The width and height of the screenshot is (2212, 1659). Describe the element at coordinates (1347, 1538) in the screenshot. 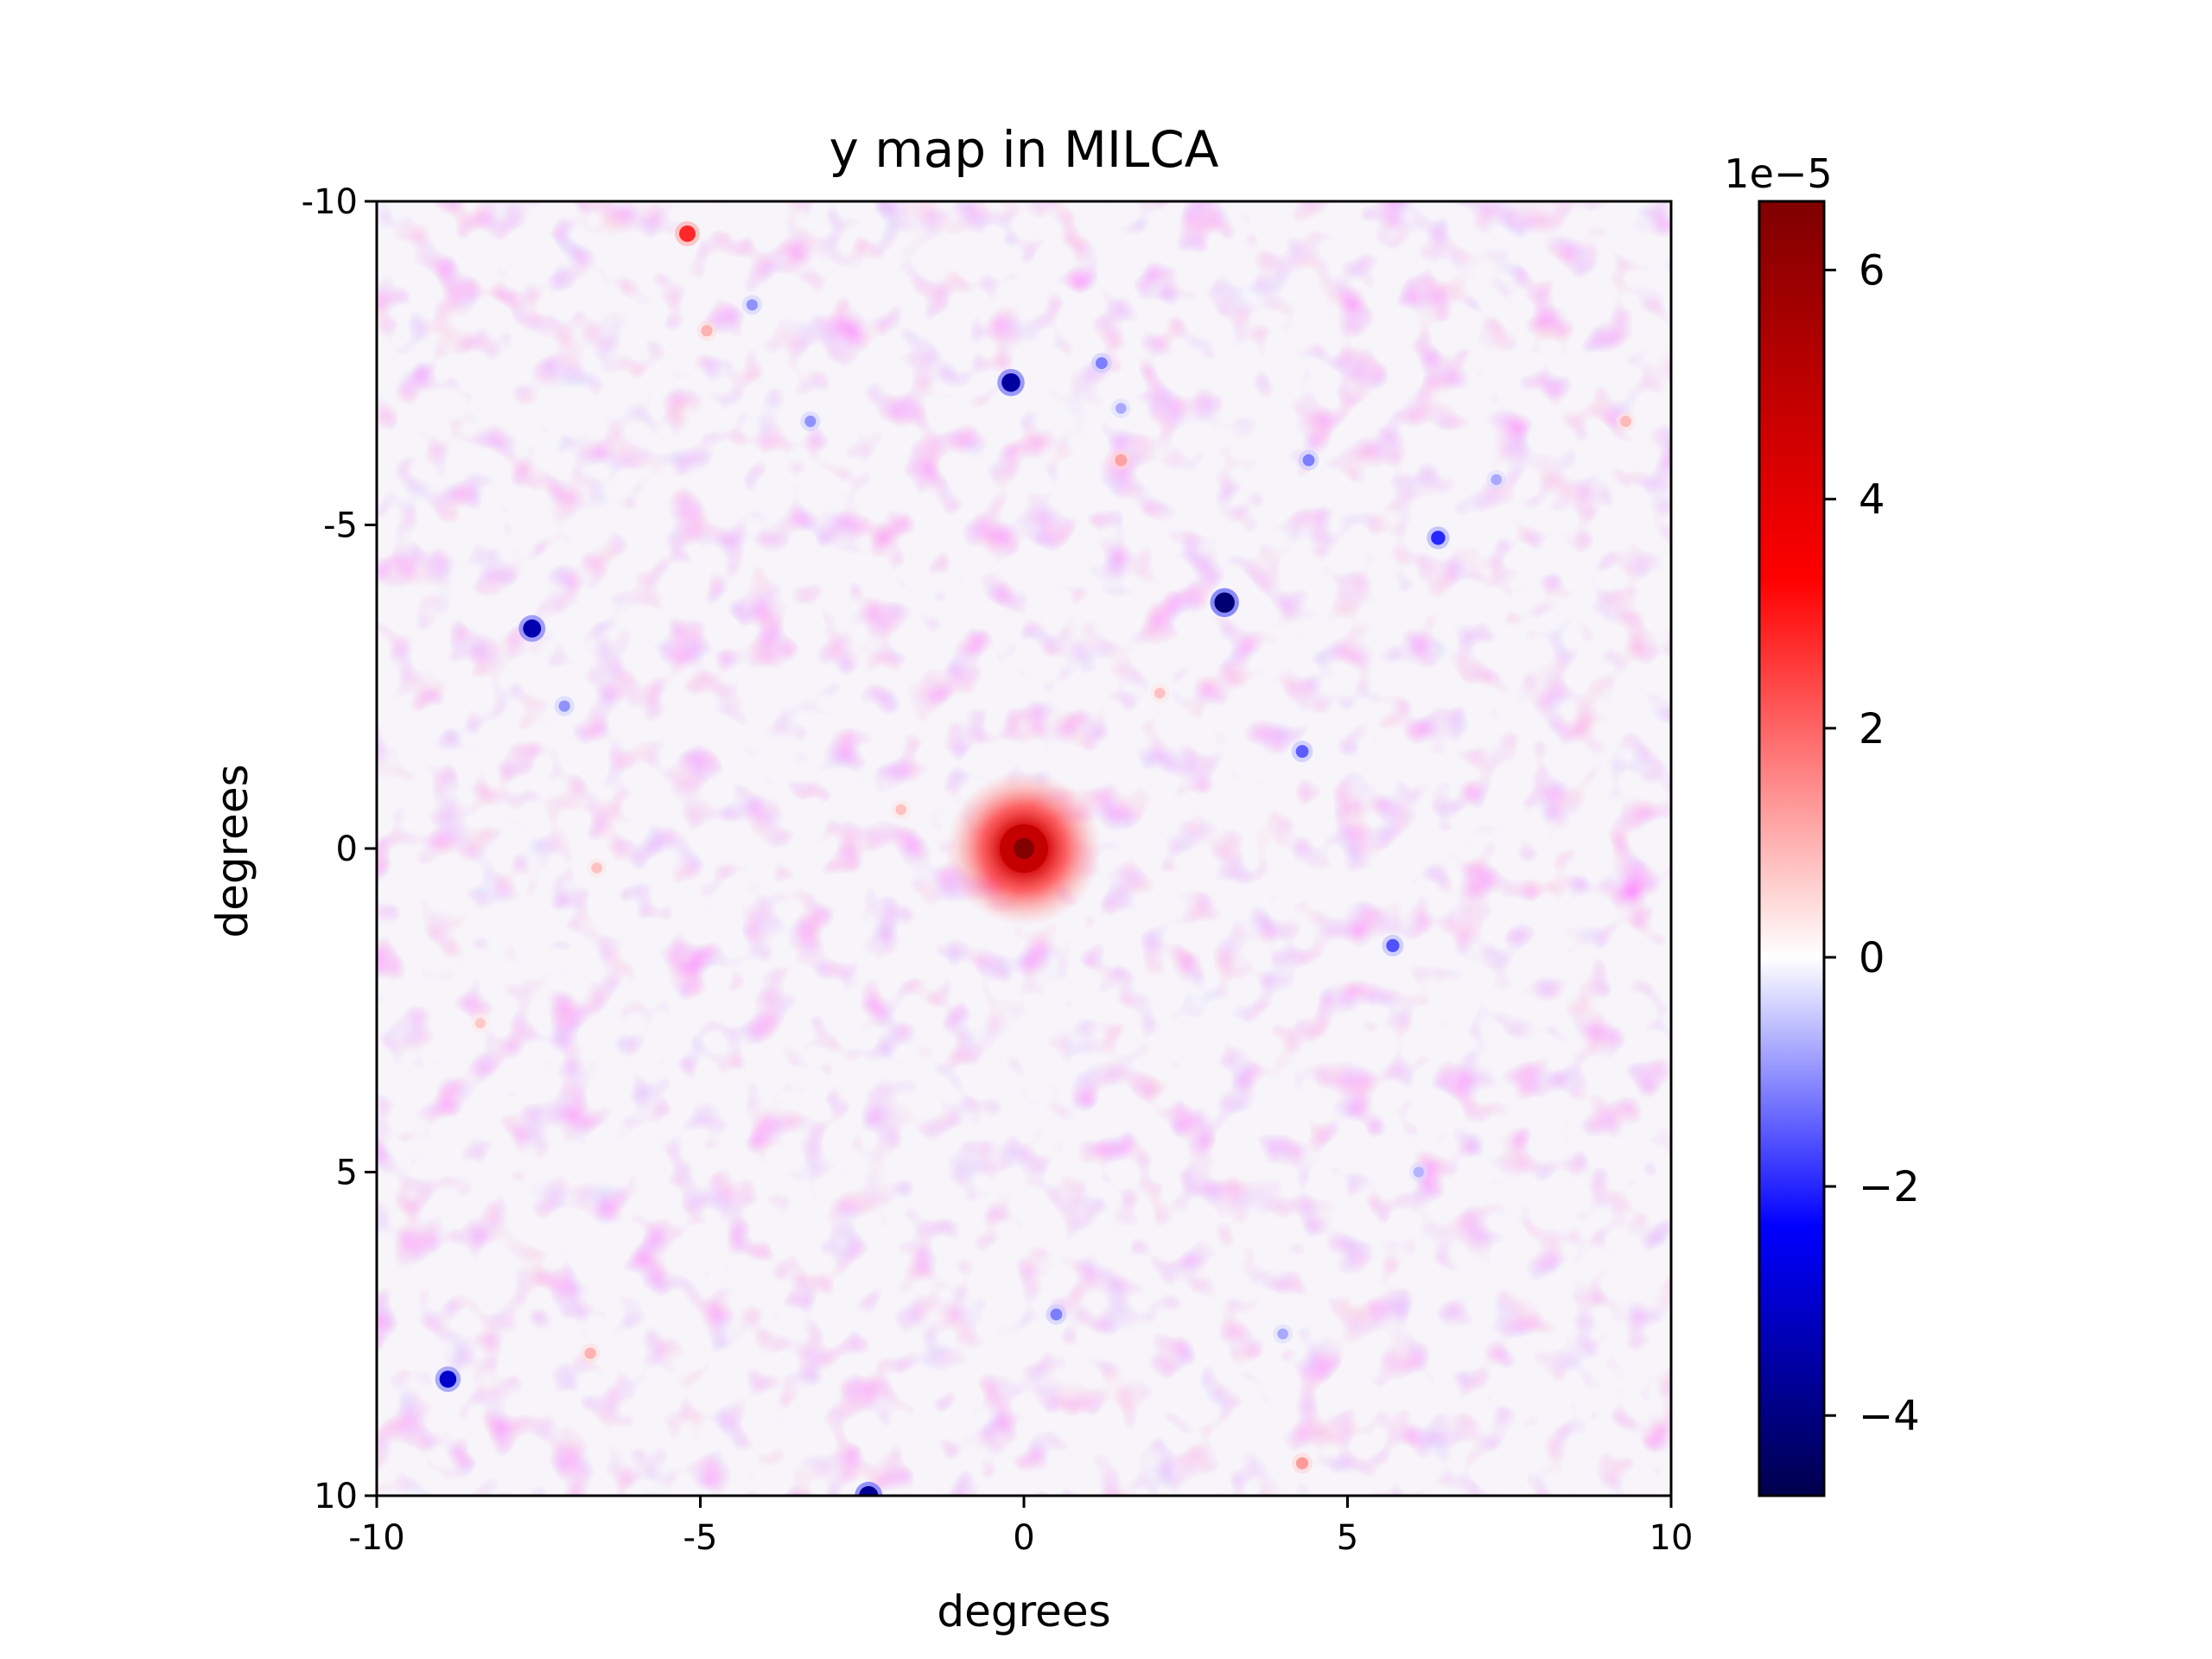

I see `x-tick-label: 5` at that location.